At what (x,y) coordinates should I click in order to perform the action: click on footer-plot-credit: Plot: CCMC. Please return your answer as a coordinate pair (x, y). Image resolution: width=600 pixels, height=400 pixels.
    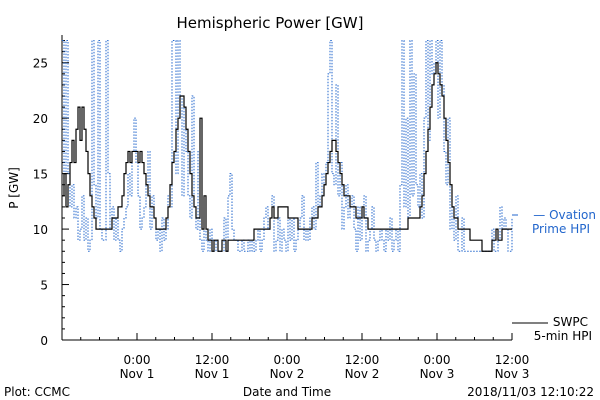
    Looking at the image, I should click on (37, 392).